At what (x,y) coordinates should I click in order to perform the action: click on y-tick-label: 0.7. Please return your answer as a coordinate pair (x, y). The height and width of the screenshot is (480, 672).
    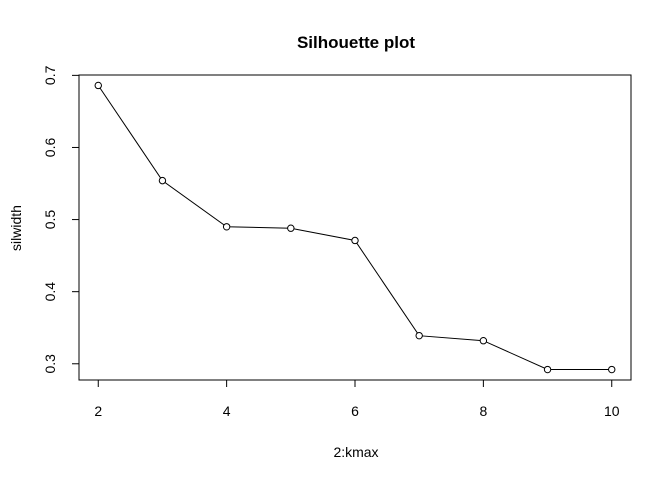
    Looking at the image, I should click on (50, 75).